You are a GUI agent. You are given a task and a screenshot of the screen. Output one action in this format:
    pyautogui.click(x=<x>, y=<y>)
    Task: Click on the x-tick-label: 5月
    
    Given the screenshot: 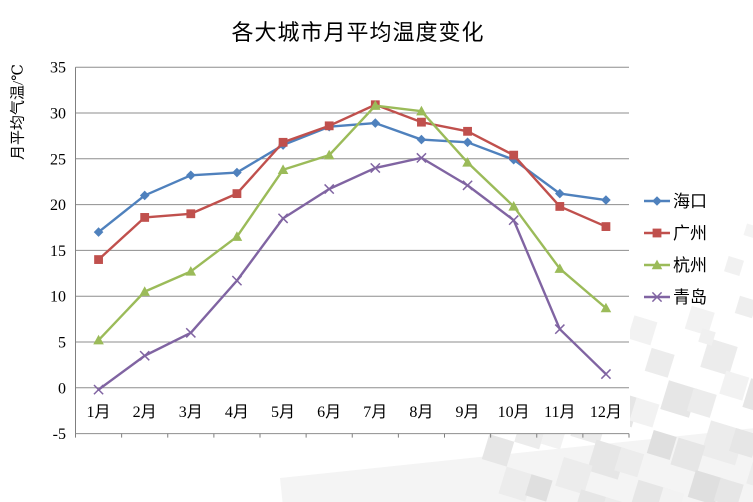 What is the action you would take?
    pyautogui.click(x=283, y=412)
    